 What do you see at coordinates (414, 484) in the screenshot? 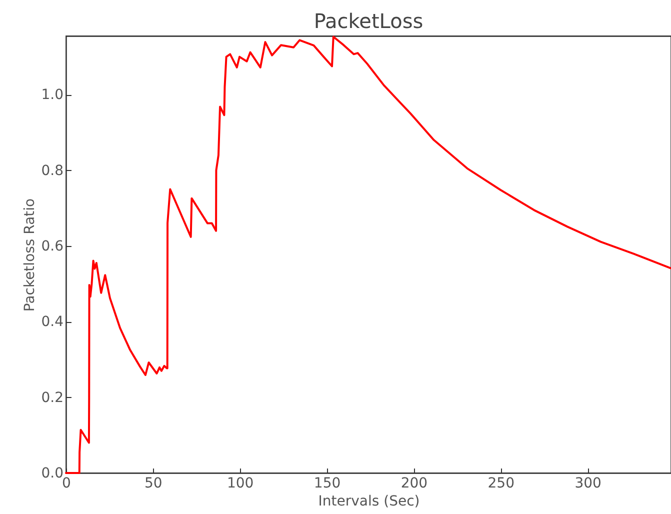
I see `x-tick-label: 200` at bounding box center [414, 484].